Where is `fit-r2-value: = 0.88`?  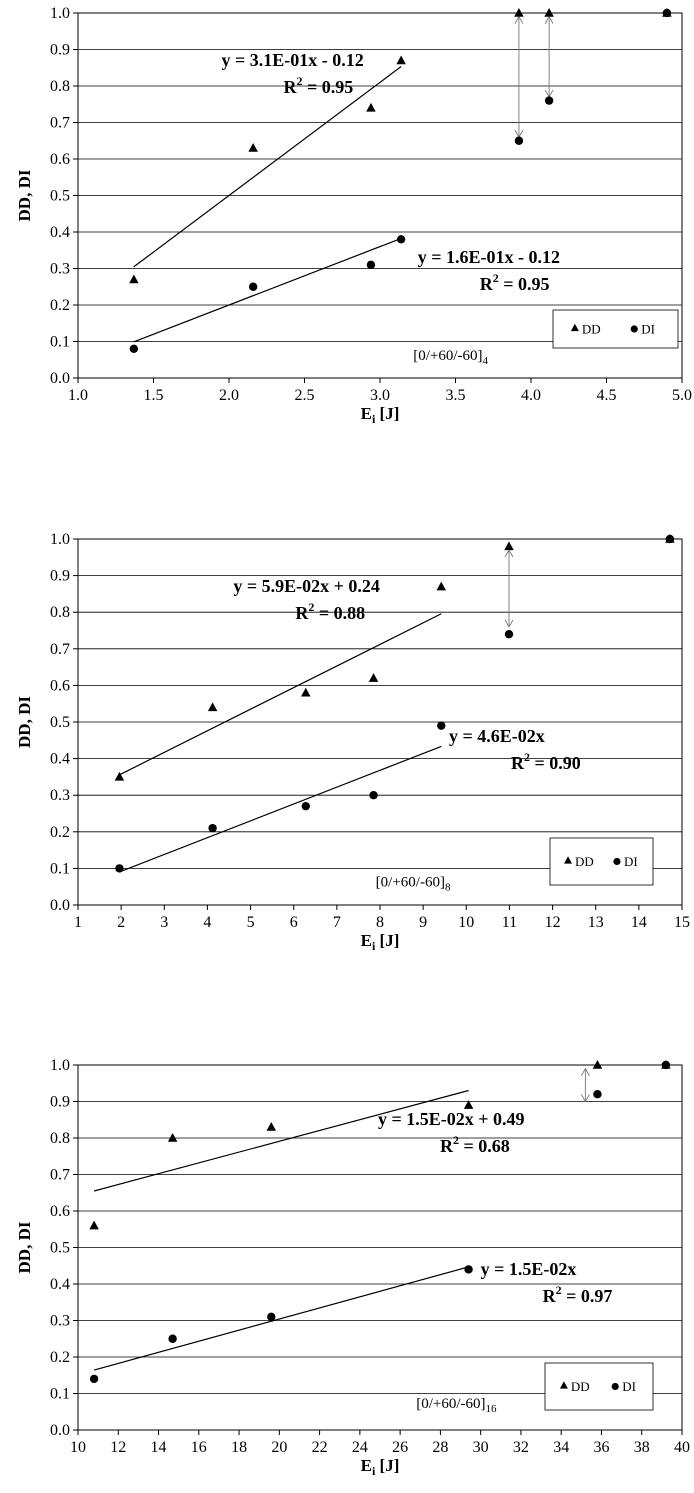
fit-r2-value: = 0.88 is located at coordinates (339, 613).